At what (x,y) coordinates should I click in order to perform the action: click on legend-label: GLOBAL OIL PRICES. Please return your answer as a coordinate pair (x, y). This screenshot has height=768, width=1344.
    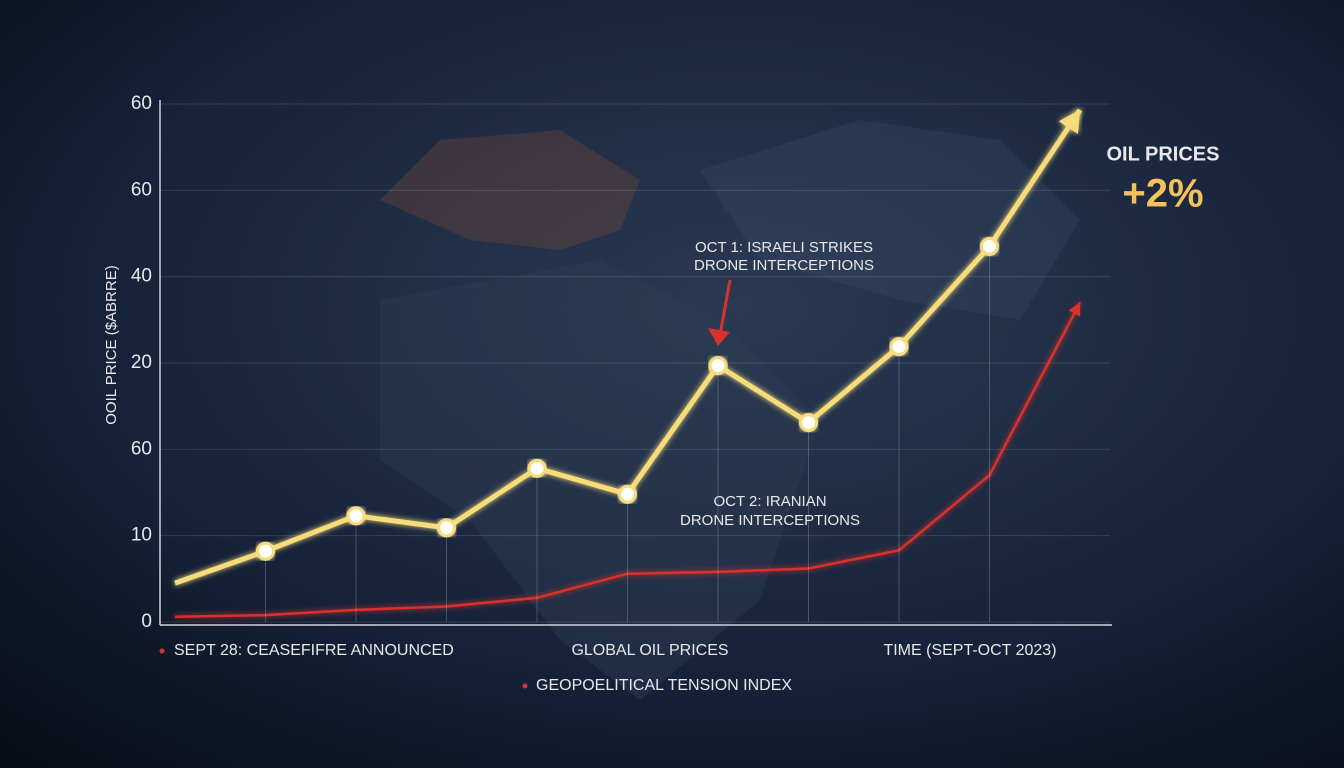
    Looking at the image, I should click on (649, 650).